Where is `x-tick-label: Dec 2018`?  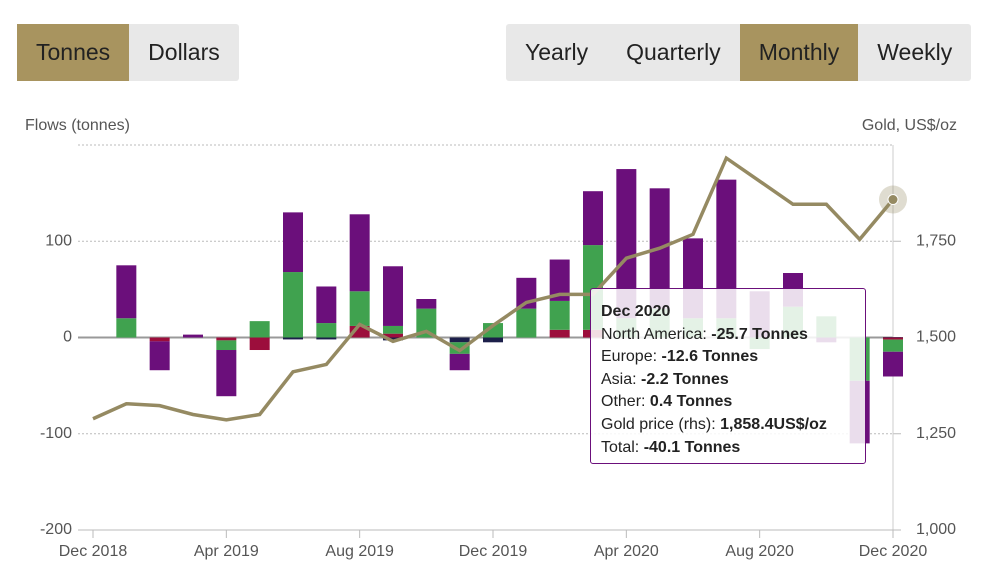 x-tick-label: Dec 2018 is located at coordinates (93, 551).